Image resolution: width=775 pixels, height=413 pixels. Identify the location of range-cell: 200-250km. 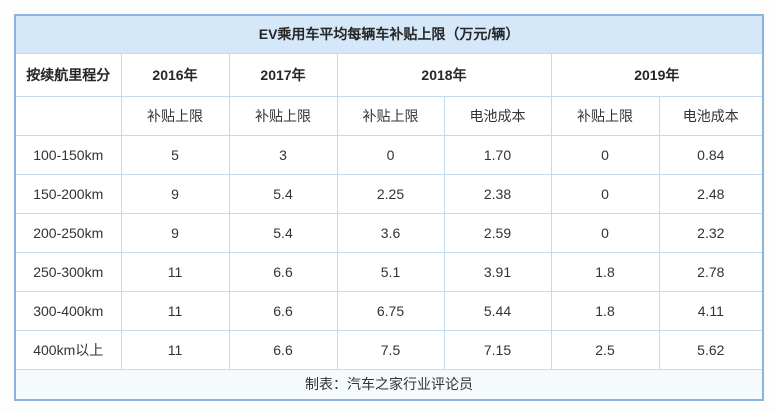
(68, 232).